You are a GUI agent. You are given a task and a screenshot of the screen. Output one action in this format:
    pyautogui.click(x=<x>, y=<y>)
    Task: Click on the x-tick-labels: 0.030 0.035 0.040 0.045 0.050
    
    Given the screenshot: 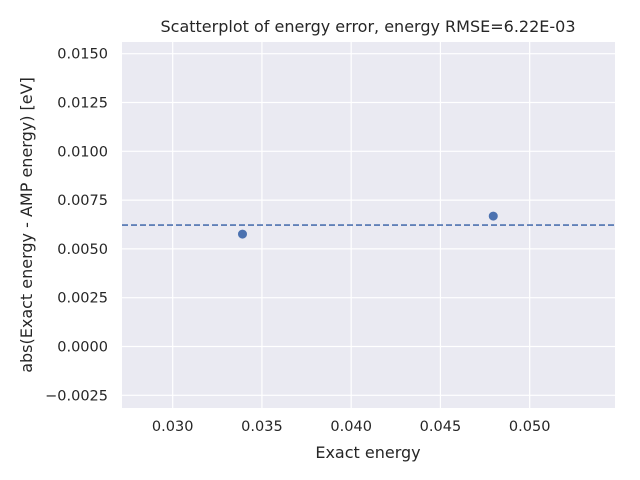 What is the action you would take?
    pyautogui.click(x=351, y=427)
    